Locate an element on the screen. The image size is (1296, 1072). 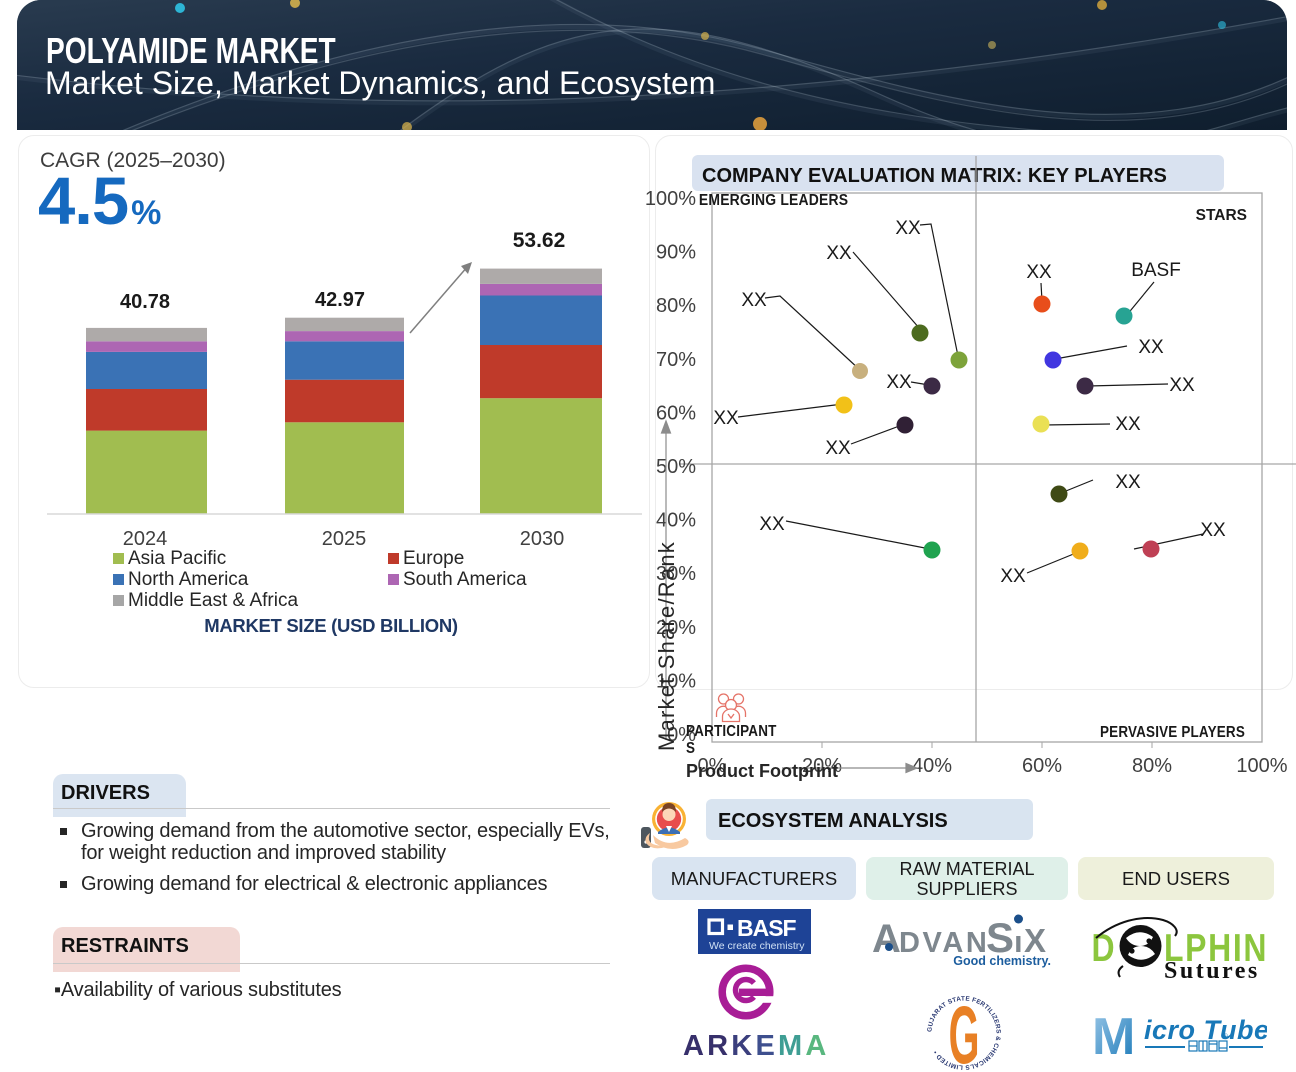
svg-text: STARS is located at coordinates (1221, 215).